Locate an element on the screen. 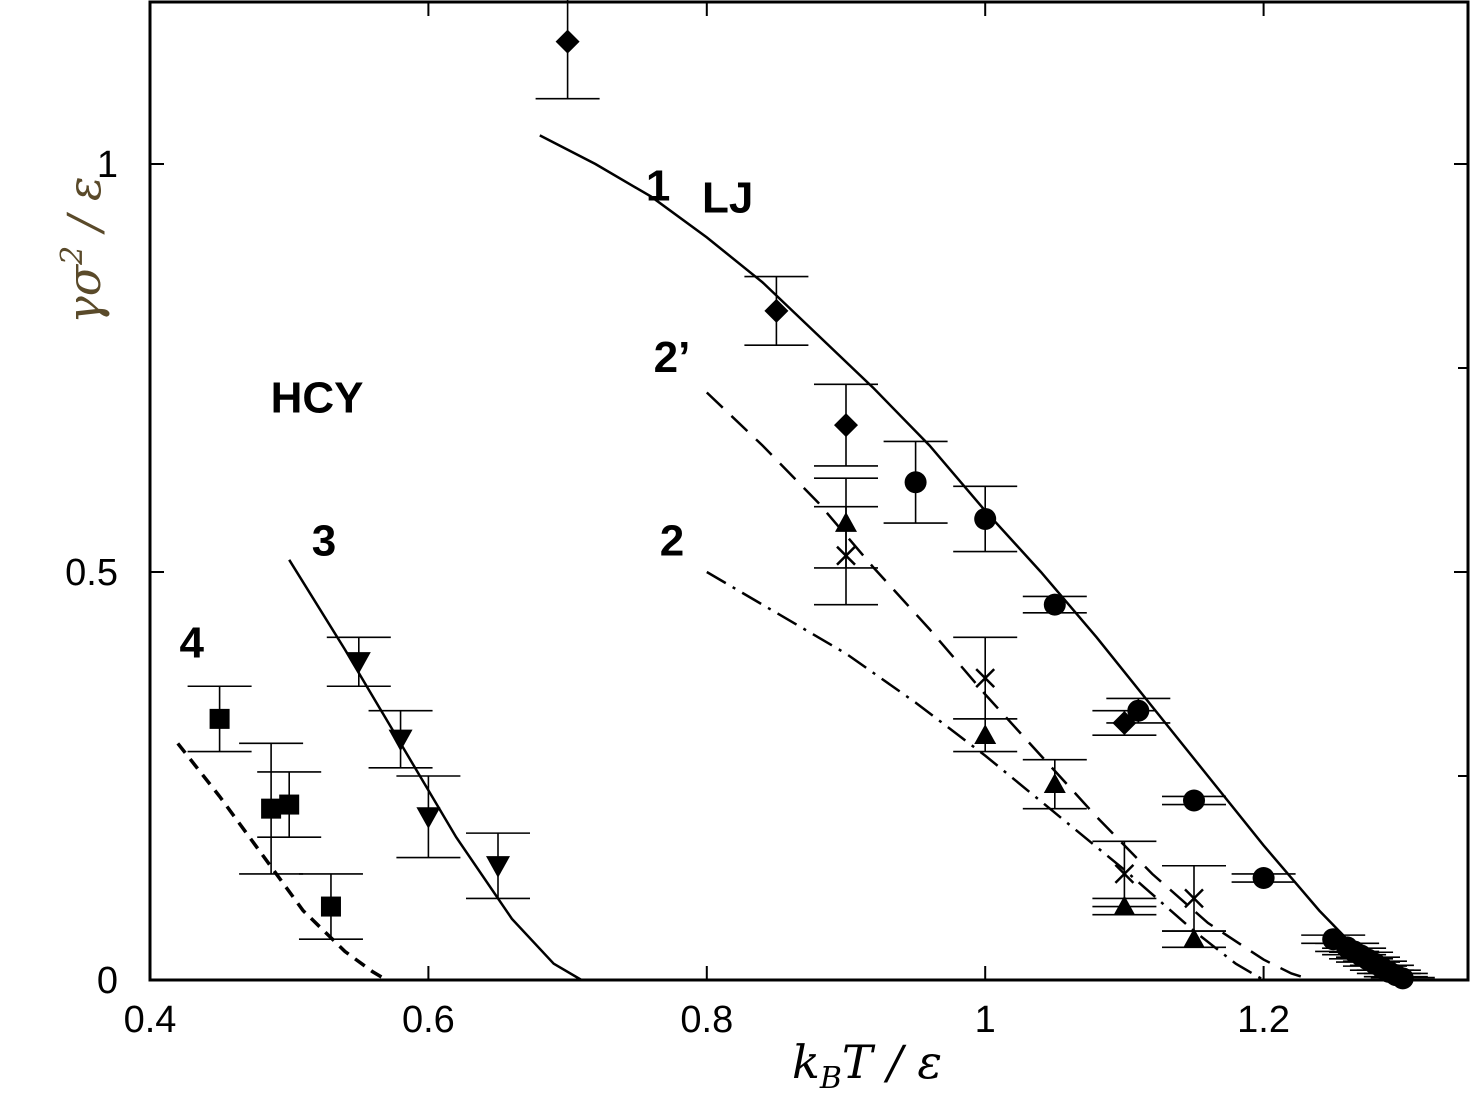 The image size is (1472, 1108). curve-label: HCY is located at coordinates (317, 398).